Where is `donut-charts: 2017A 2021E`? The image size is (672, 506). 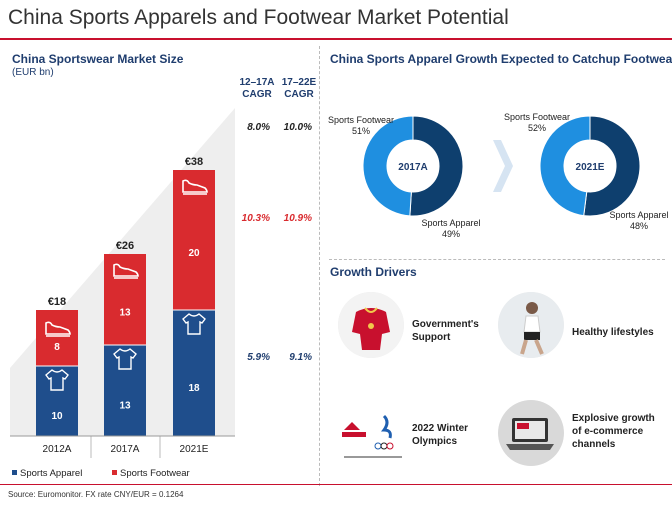
donut-charts: 2017A 2021E is located at coordinates (501, 166).